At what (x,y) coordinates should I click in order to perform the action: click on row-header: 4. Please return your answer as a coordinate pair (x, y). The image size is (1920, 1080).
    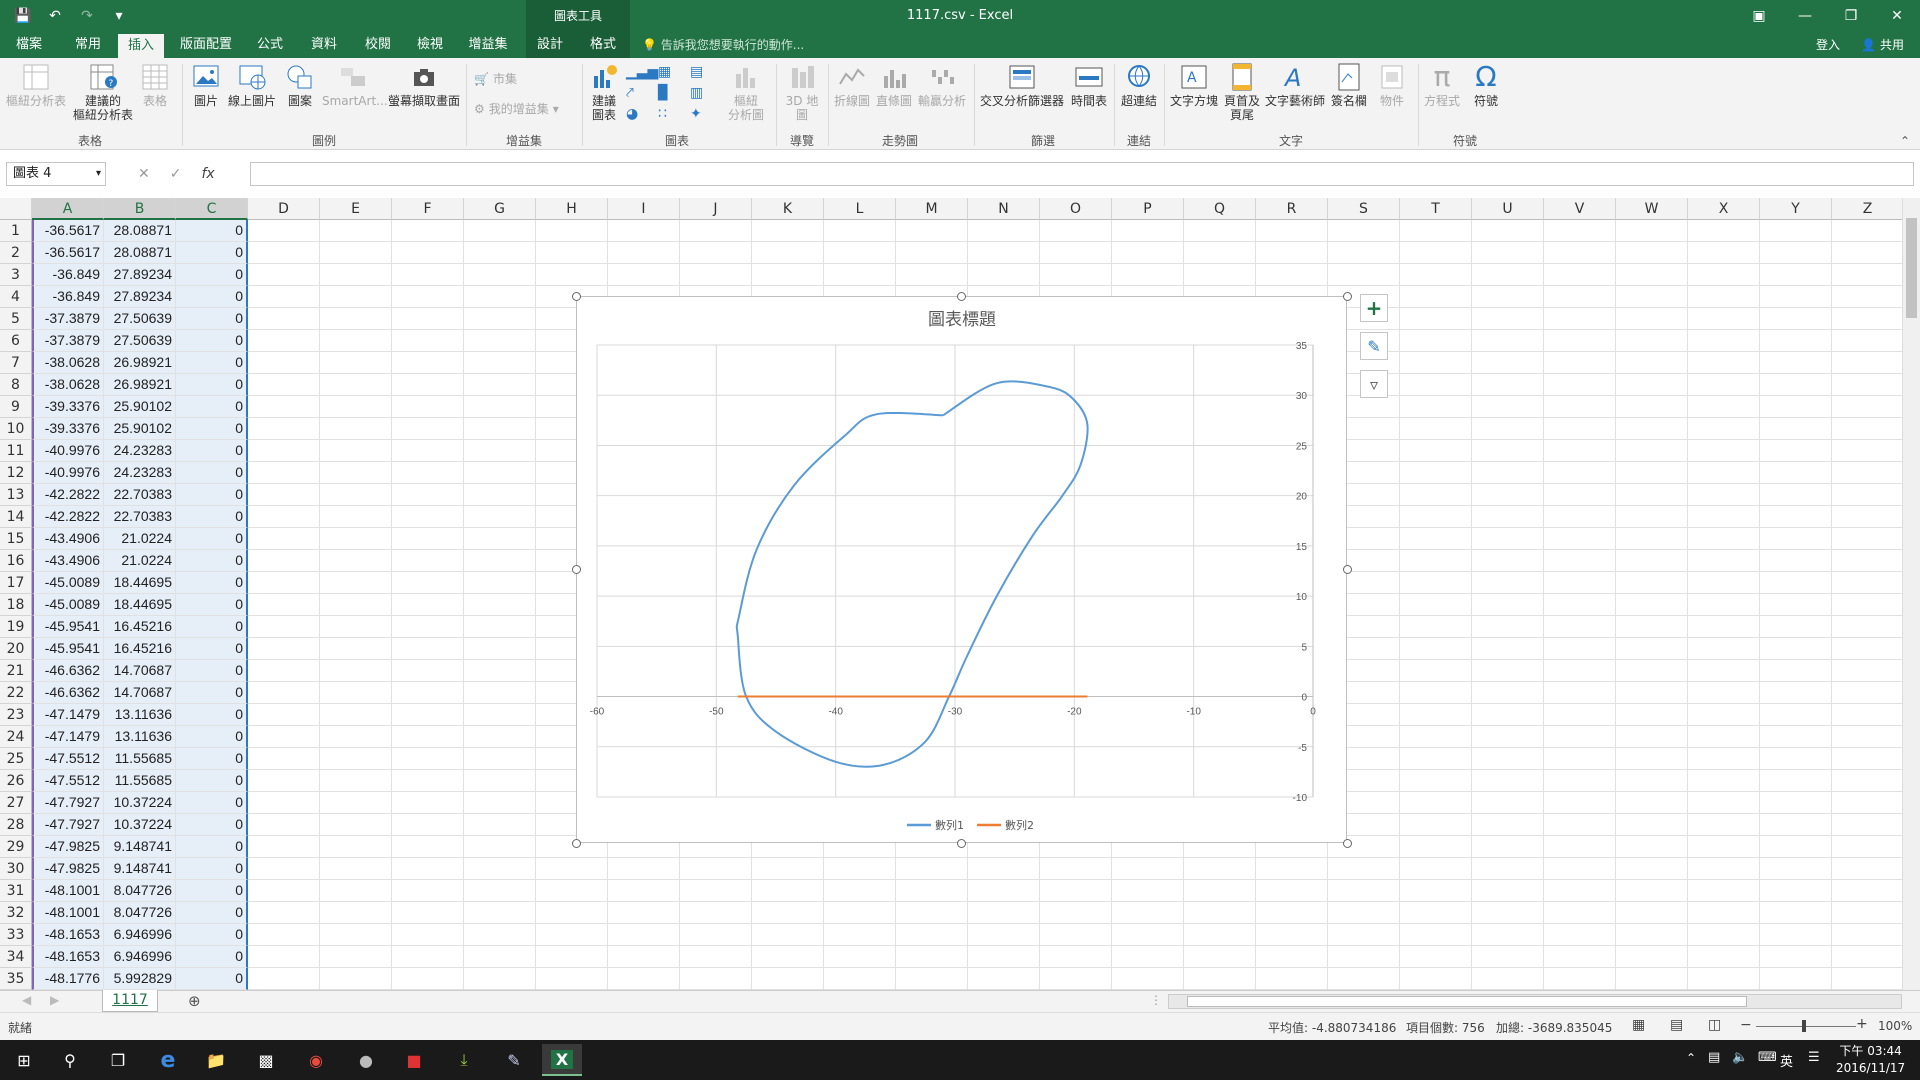
    Looking at the image, I should click on (16, 297).